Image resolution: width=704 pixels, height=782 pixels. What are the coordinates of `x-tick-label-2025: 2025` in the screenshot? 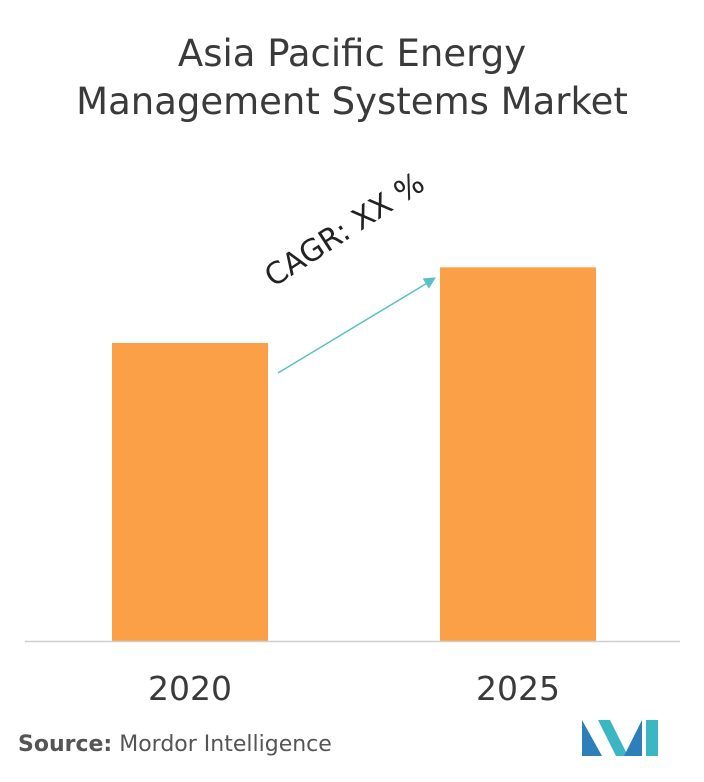 It's located at (518, 688).